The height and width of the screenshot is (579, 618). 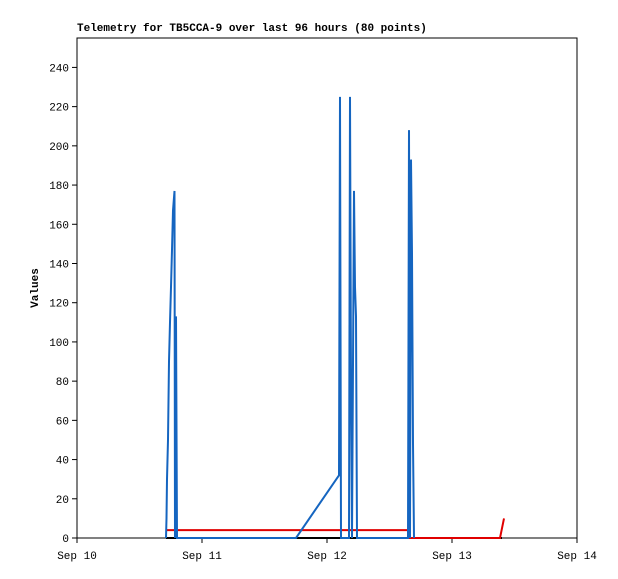 I want to click on y-tick-label: 40, so click(x=62, y=462).